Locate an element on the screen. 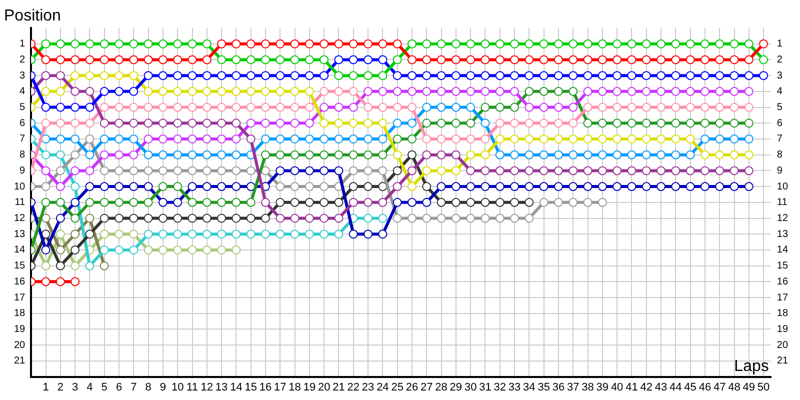 The height and width of the screenshot is (400, 800). y-tick-label: 18 is located at coordinates (20, 314).